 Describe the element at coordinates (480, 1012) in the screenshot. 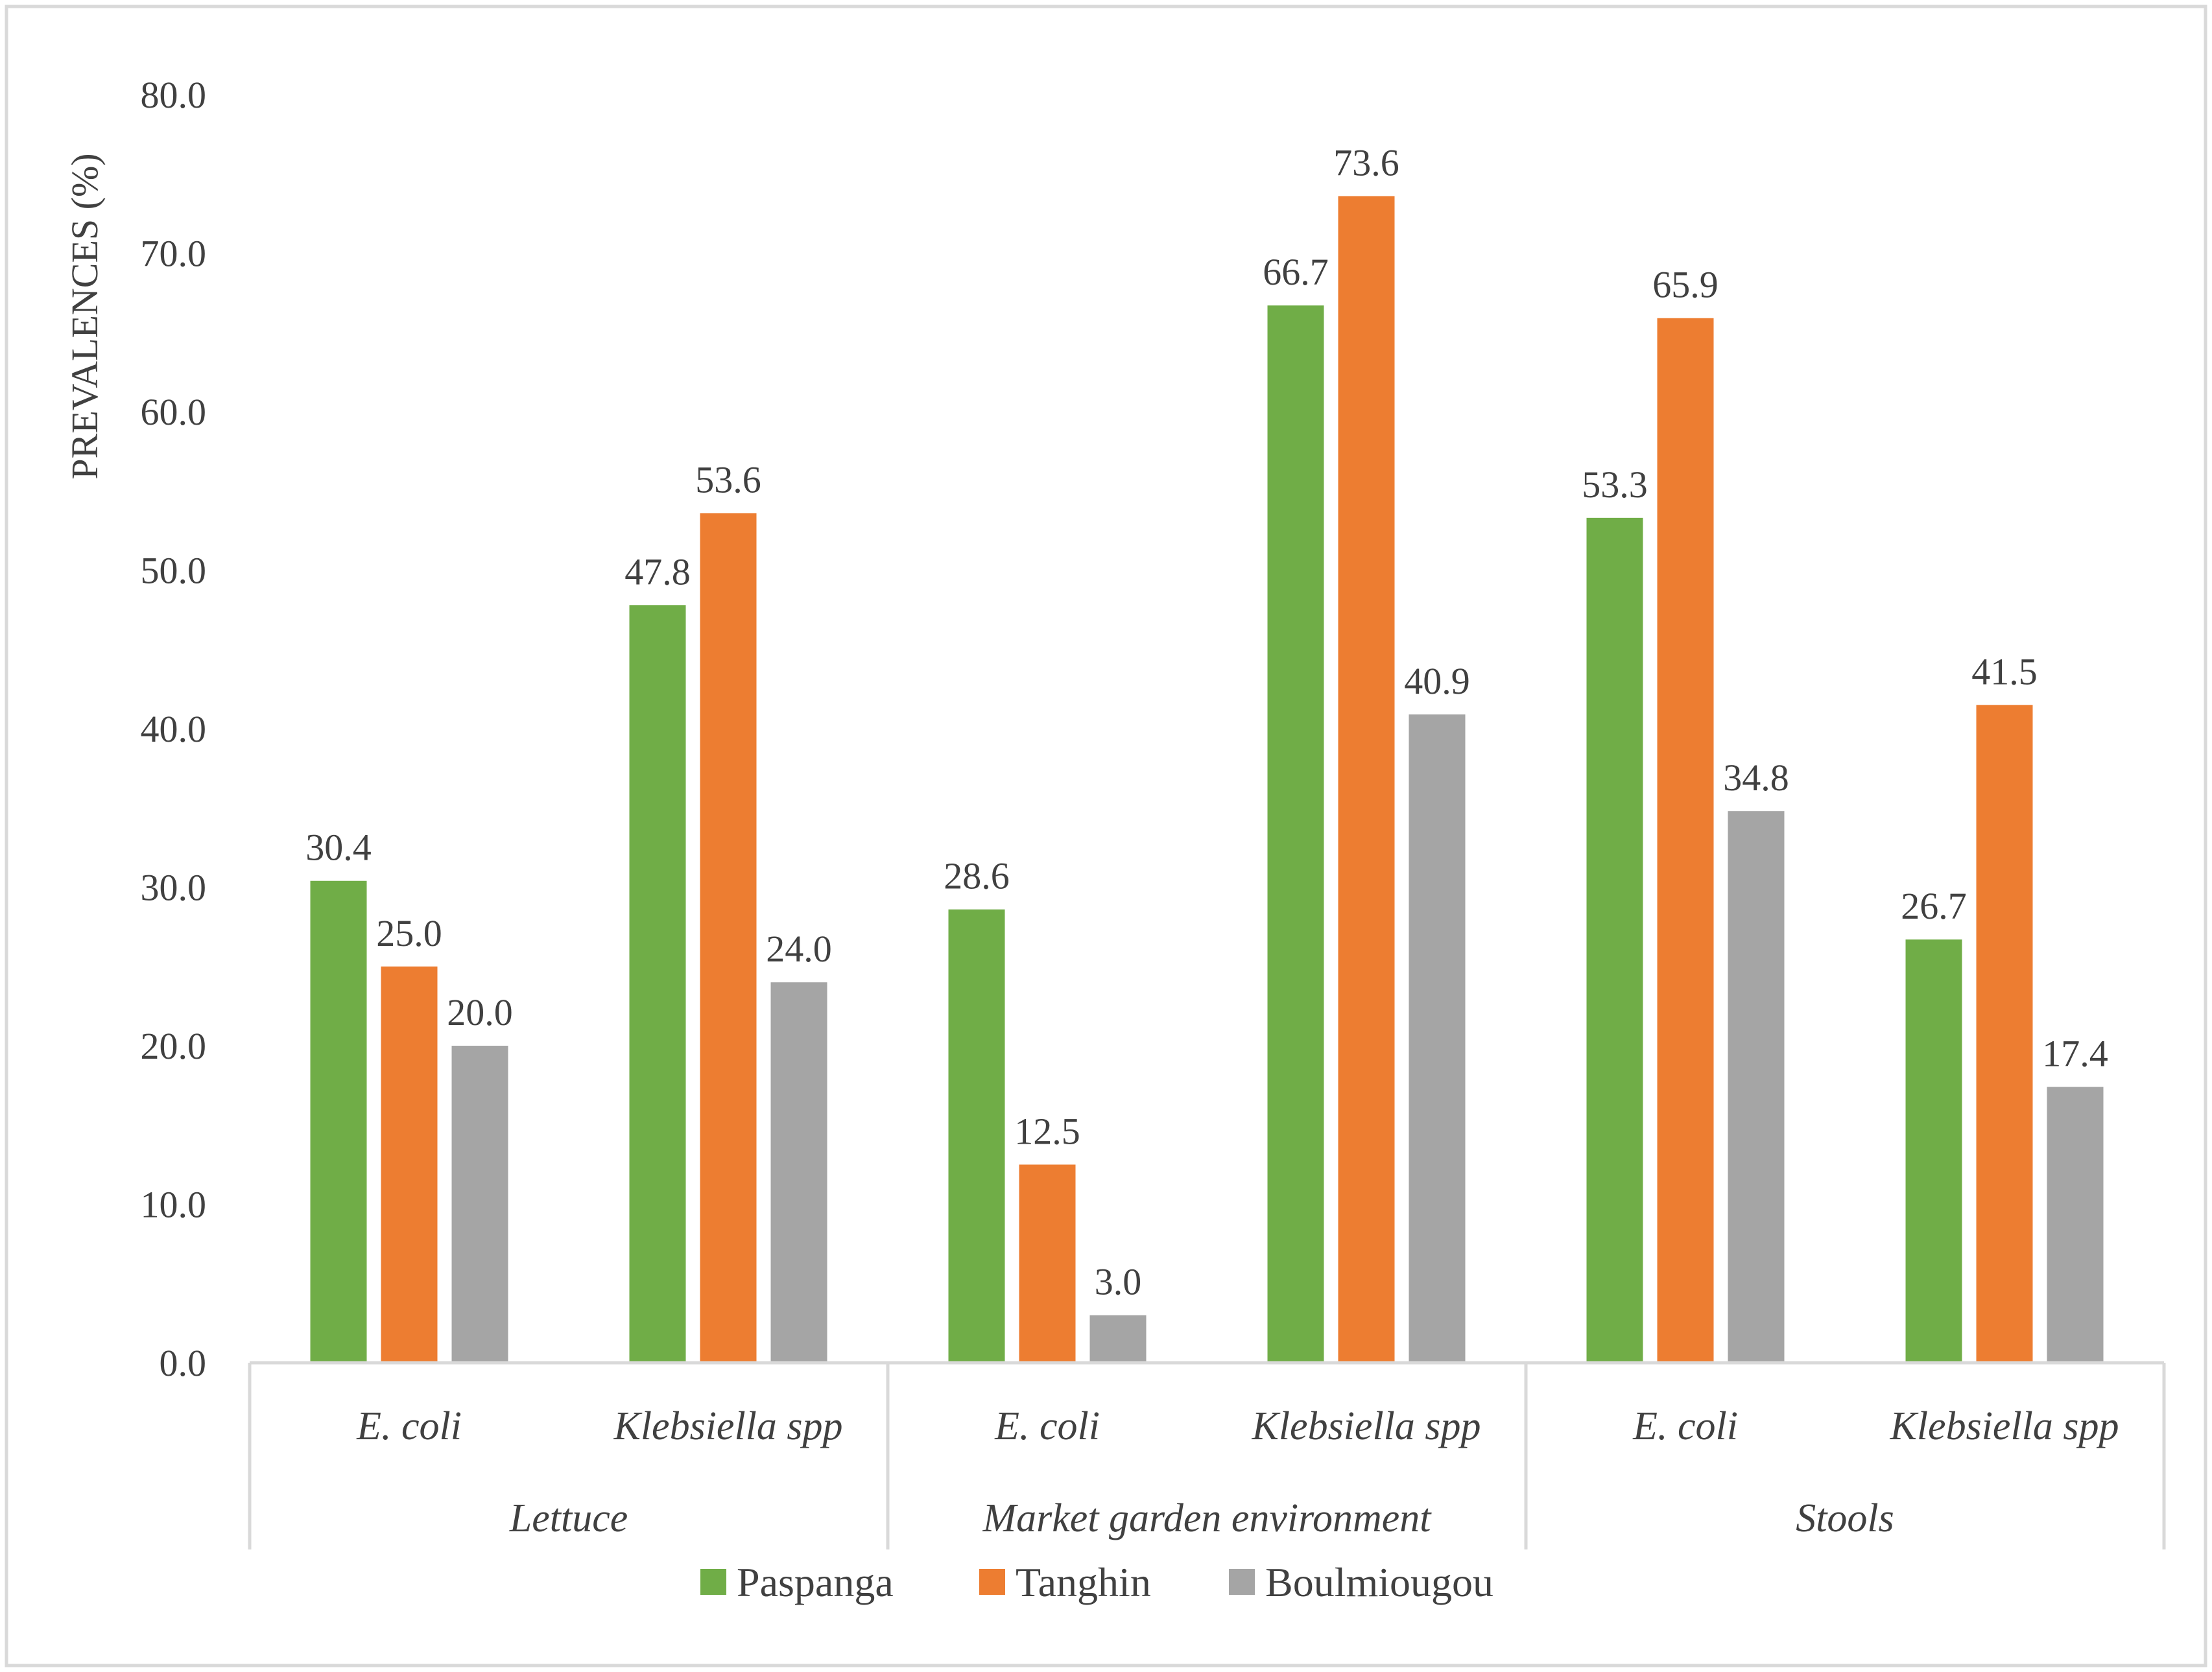

I see `data-label: 20.0` at that location.